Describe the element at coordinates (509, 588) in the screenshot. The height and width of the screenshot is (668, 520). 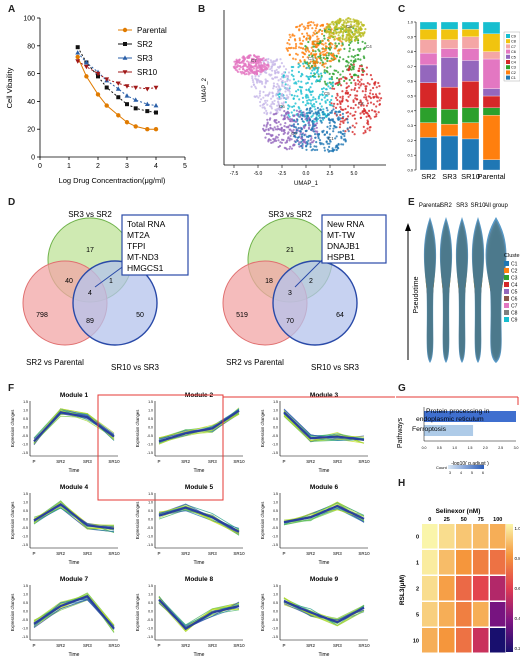
I see `h-colorbar-gradient` at that location.